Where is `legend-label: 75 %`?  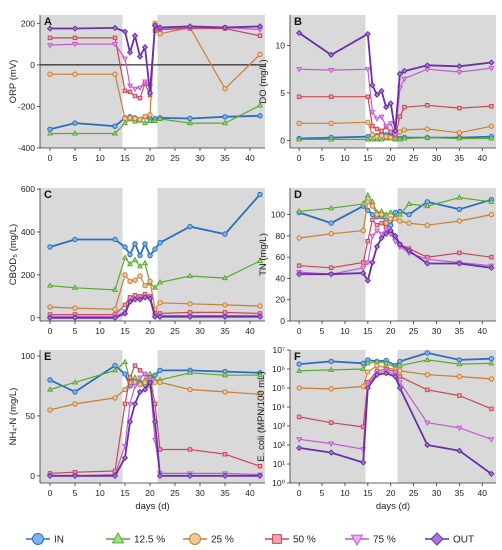 legend-label: 75 % is located at coordinates (384, 540).